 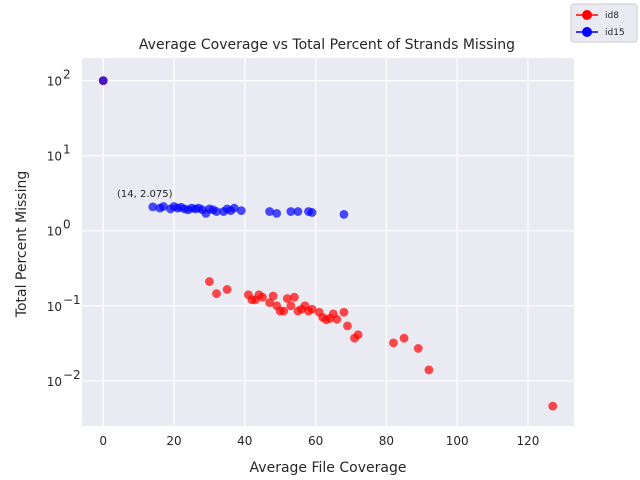 I want to click on legend-box, so click(x=604, y=23).